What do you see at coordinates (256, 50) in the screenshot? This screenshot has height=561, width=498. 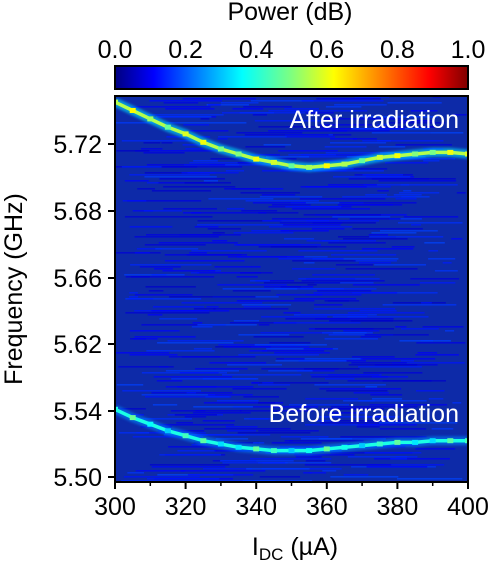 I see `colorbar-tick-label: 0.4` at bounding box center [256, 50].